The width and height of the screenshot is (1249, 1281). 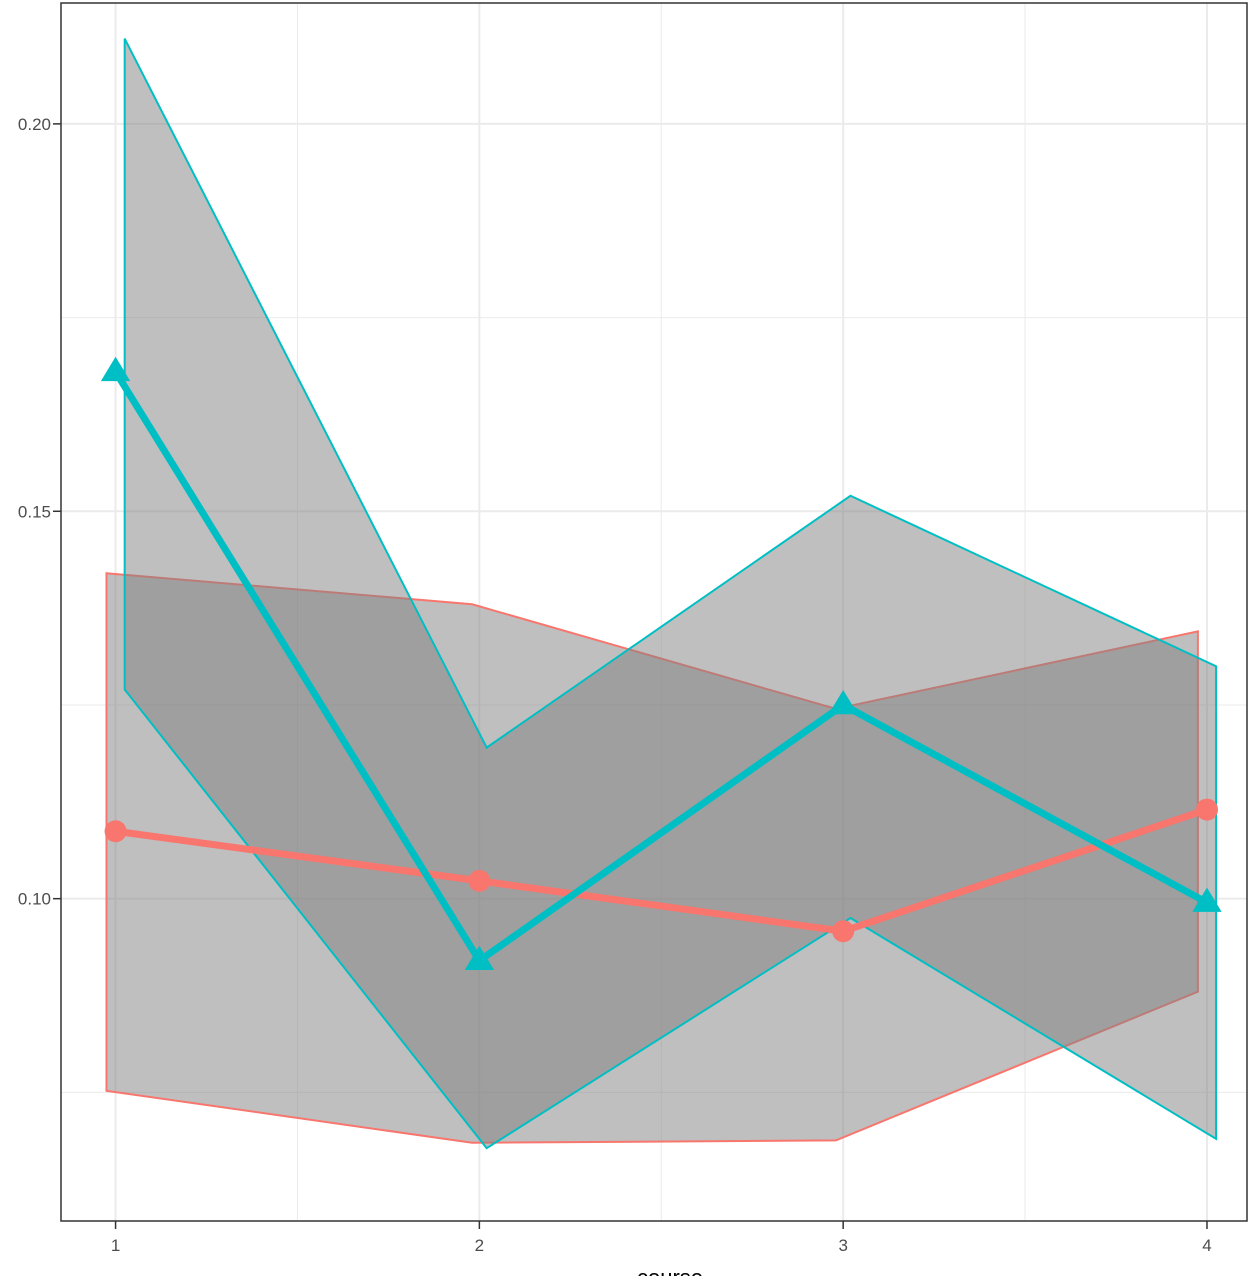 I want to click on x-tick-label: 2, so click(x=479, y=1245).